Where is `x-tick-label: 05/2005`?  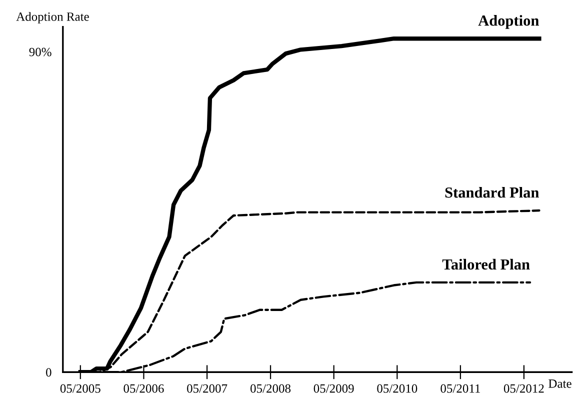
x-tick-label: 05/2005 is located at coordinates (80, 388).